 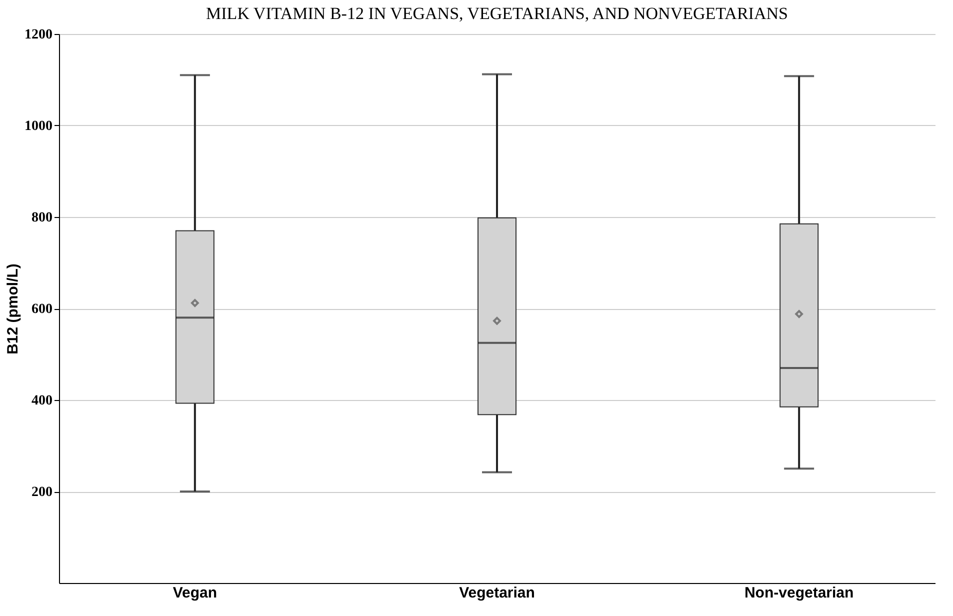 I want to click on y-axis-title: B12 (pmol/L), so click(x=13, y=309).